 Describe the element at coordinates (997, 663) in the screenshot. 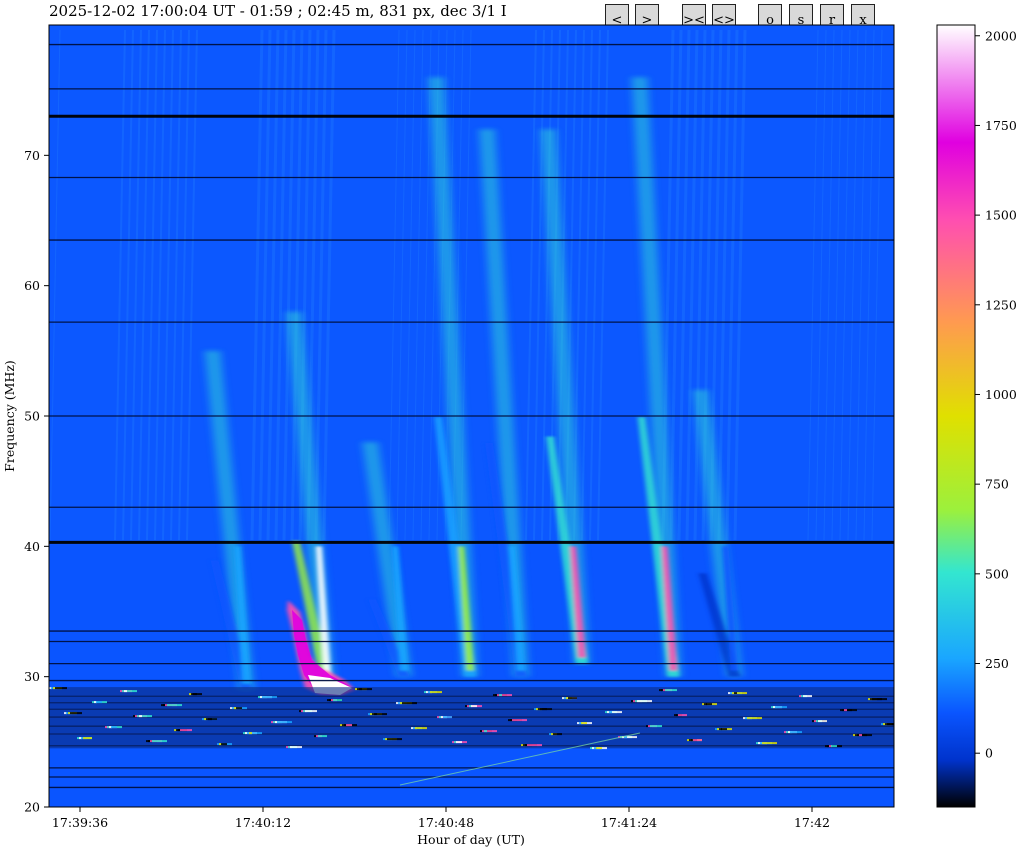

I see `colorbar-tick-label: 250` at that location.